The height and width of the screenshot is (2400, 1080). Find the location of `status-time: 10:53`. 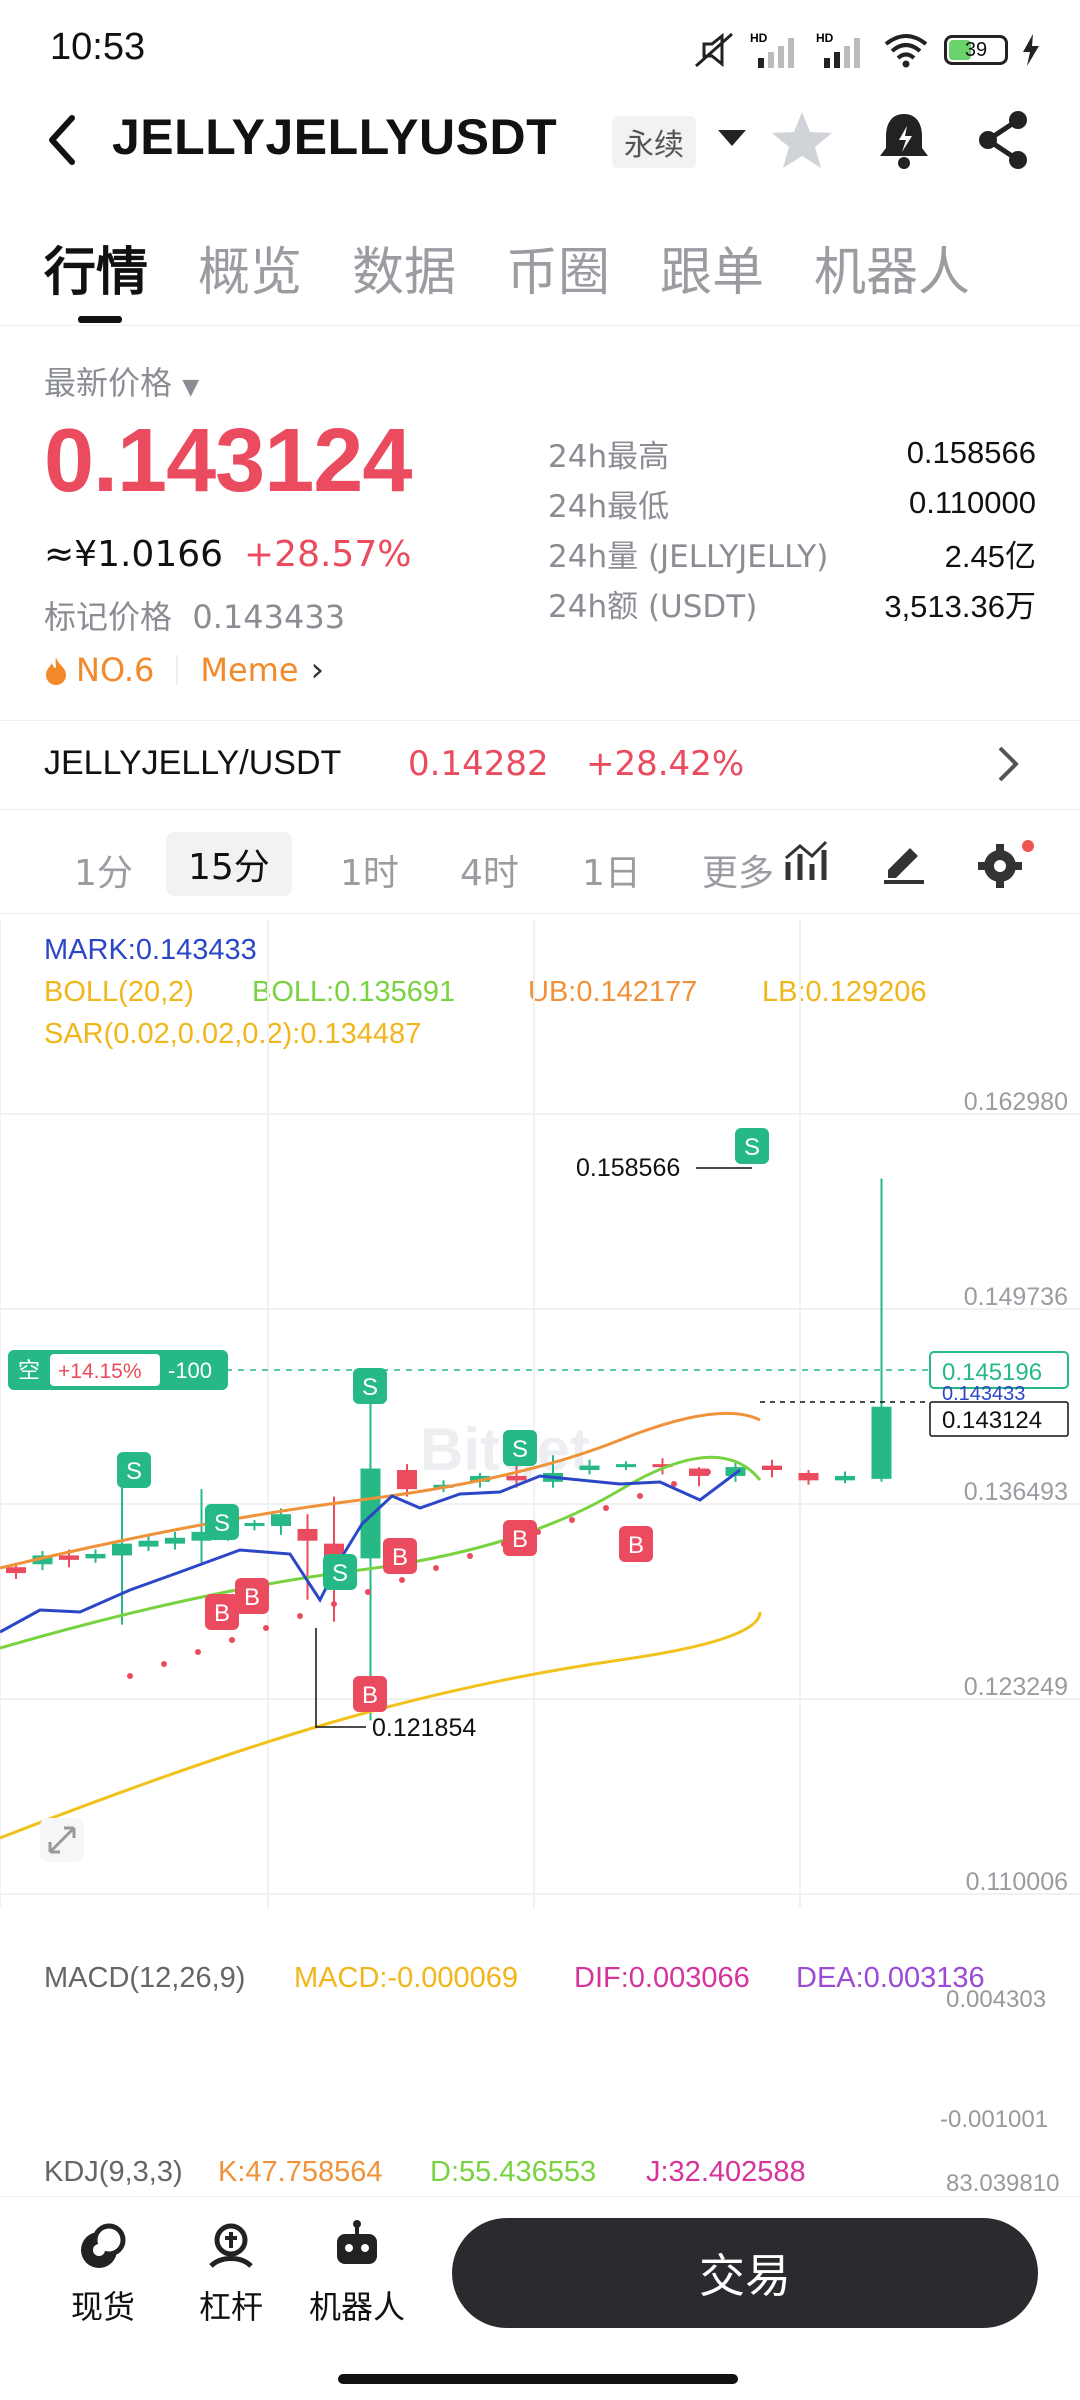

status-time: 10:53 is located at coordinates (98, 47).